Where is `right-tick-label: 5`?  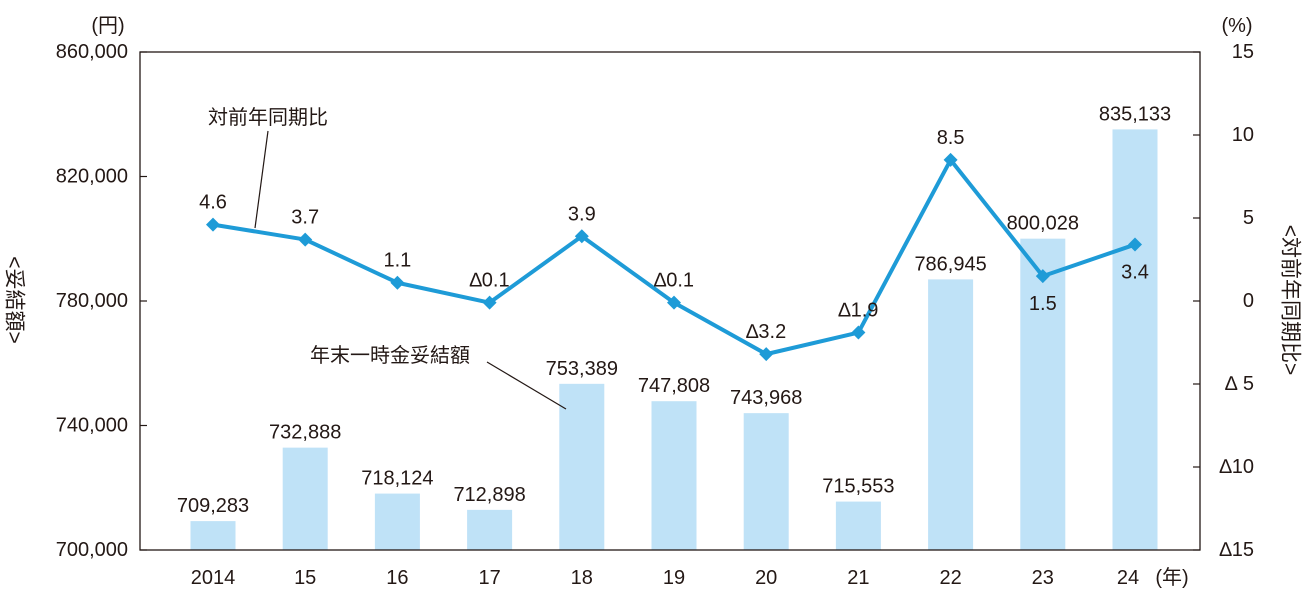 right-tick-label: 5 is located at coordinates (1248, 218).